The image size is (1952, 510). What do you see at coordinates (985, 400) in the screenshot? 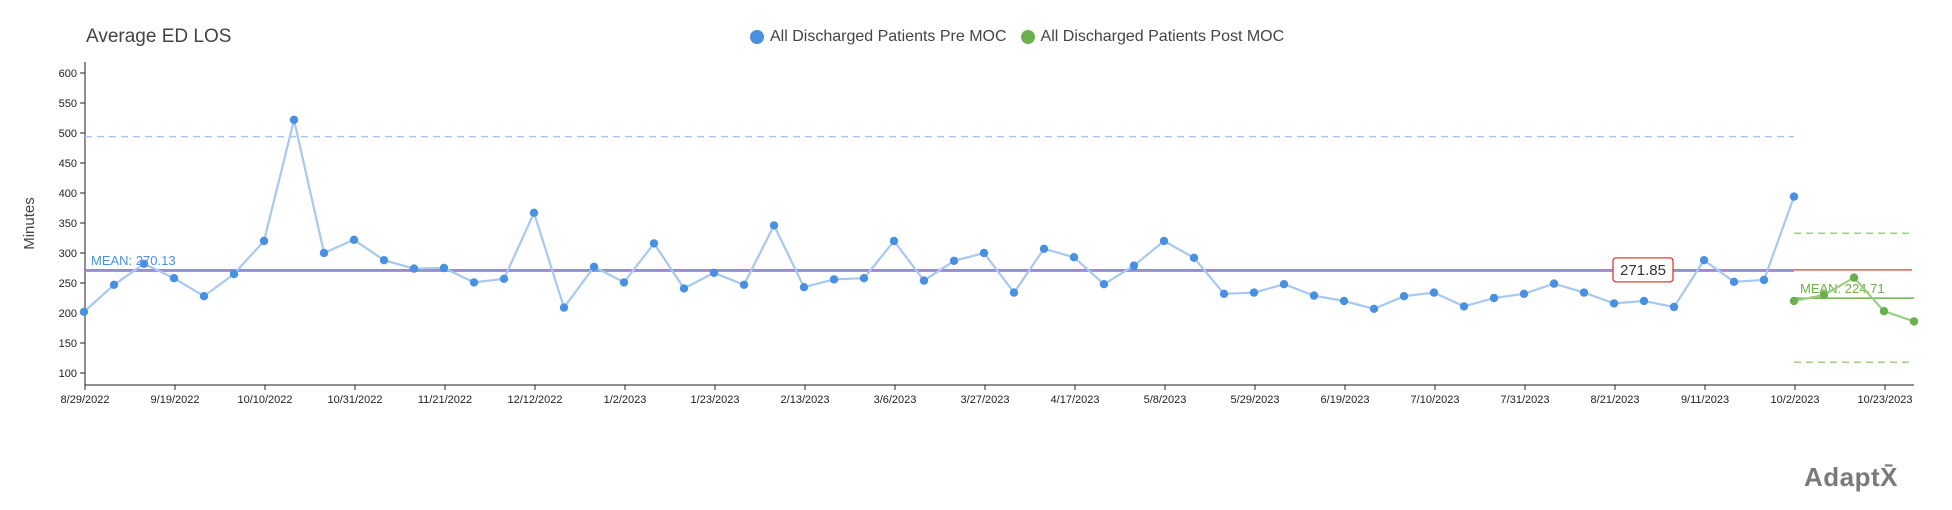
I see `x-tick-label: 3/27/2023` at bounding box center [985, 400].